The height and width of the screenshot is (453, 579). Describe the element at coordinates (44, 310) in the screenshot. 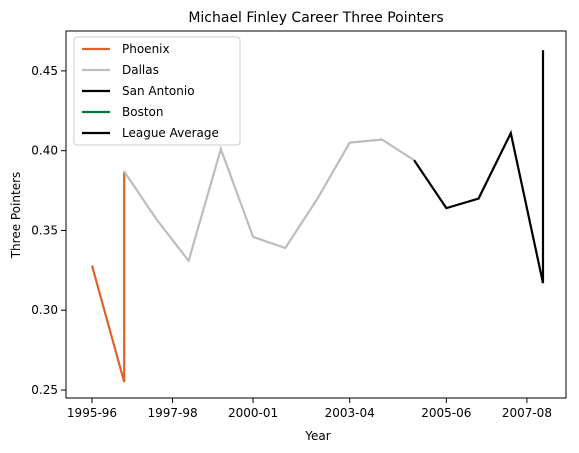

I see `y-tick-label: 0.30` at that location.